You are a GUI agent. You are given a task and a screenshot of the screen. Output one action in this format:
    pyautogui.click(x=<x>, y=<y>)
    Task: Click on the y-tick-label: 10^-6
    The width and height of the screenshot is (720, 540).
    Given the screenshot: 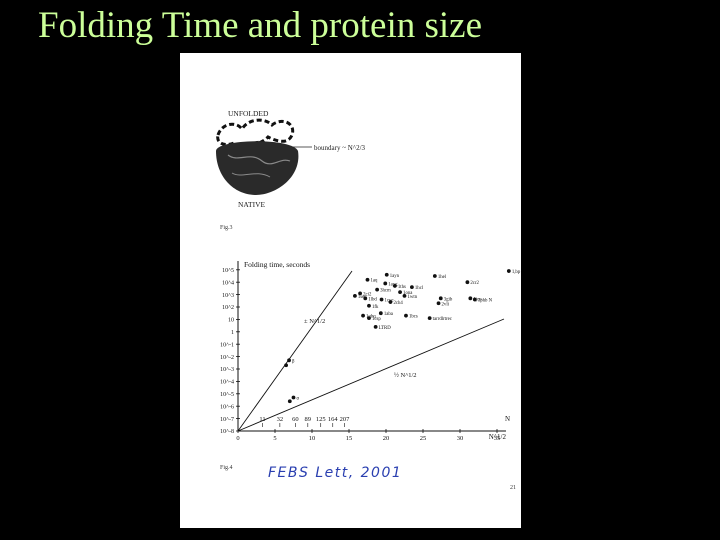 What is the action you would take?
    pyautogui.click(x=227, y=407)
    